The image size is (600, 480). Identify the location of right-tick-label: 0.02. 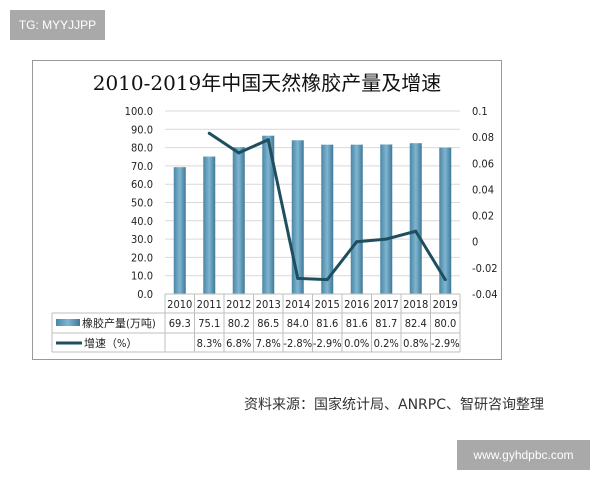
(483, 216).